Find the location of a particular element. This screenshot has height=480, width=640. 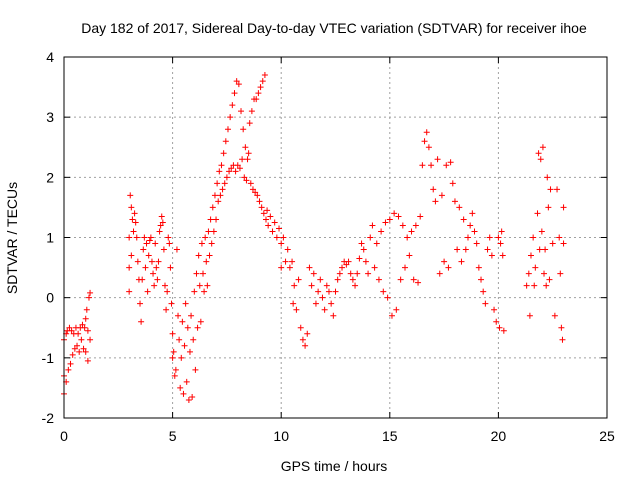

y-axis-label: SDTVAR / TECUs is located at coordinates (12, 238).